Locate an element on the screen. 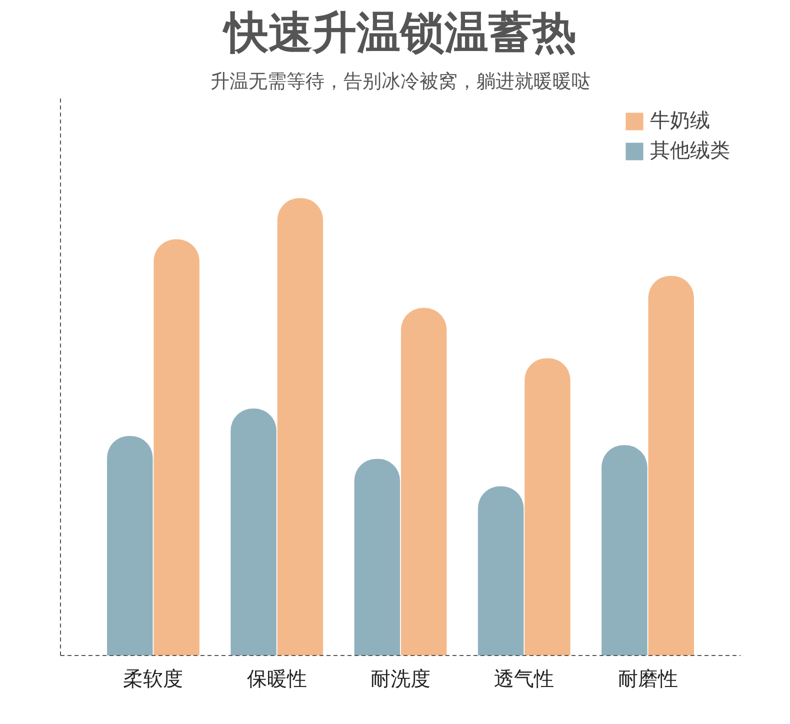 Image resolution: width=790 pixels, height=724 pixels. x-tick-label: 耐磨性 is located at coordinates (648, 678).